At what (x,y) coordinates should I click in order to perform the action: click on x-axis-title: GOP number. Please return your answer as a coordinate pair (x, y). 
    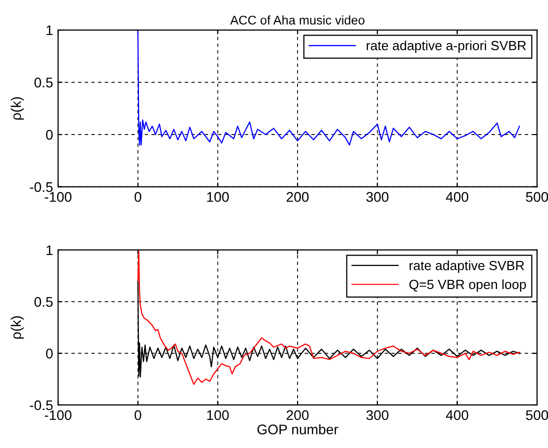
    Looking at the image, I should click on (297, 429).